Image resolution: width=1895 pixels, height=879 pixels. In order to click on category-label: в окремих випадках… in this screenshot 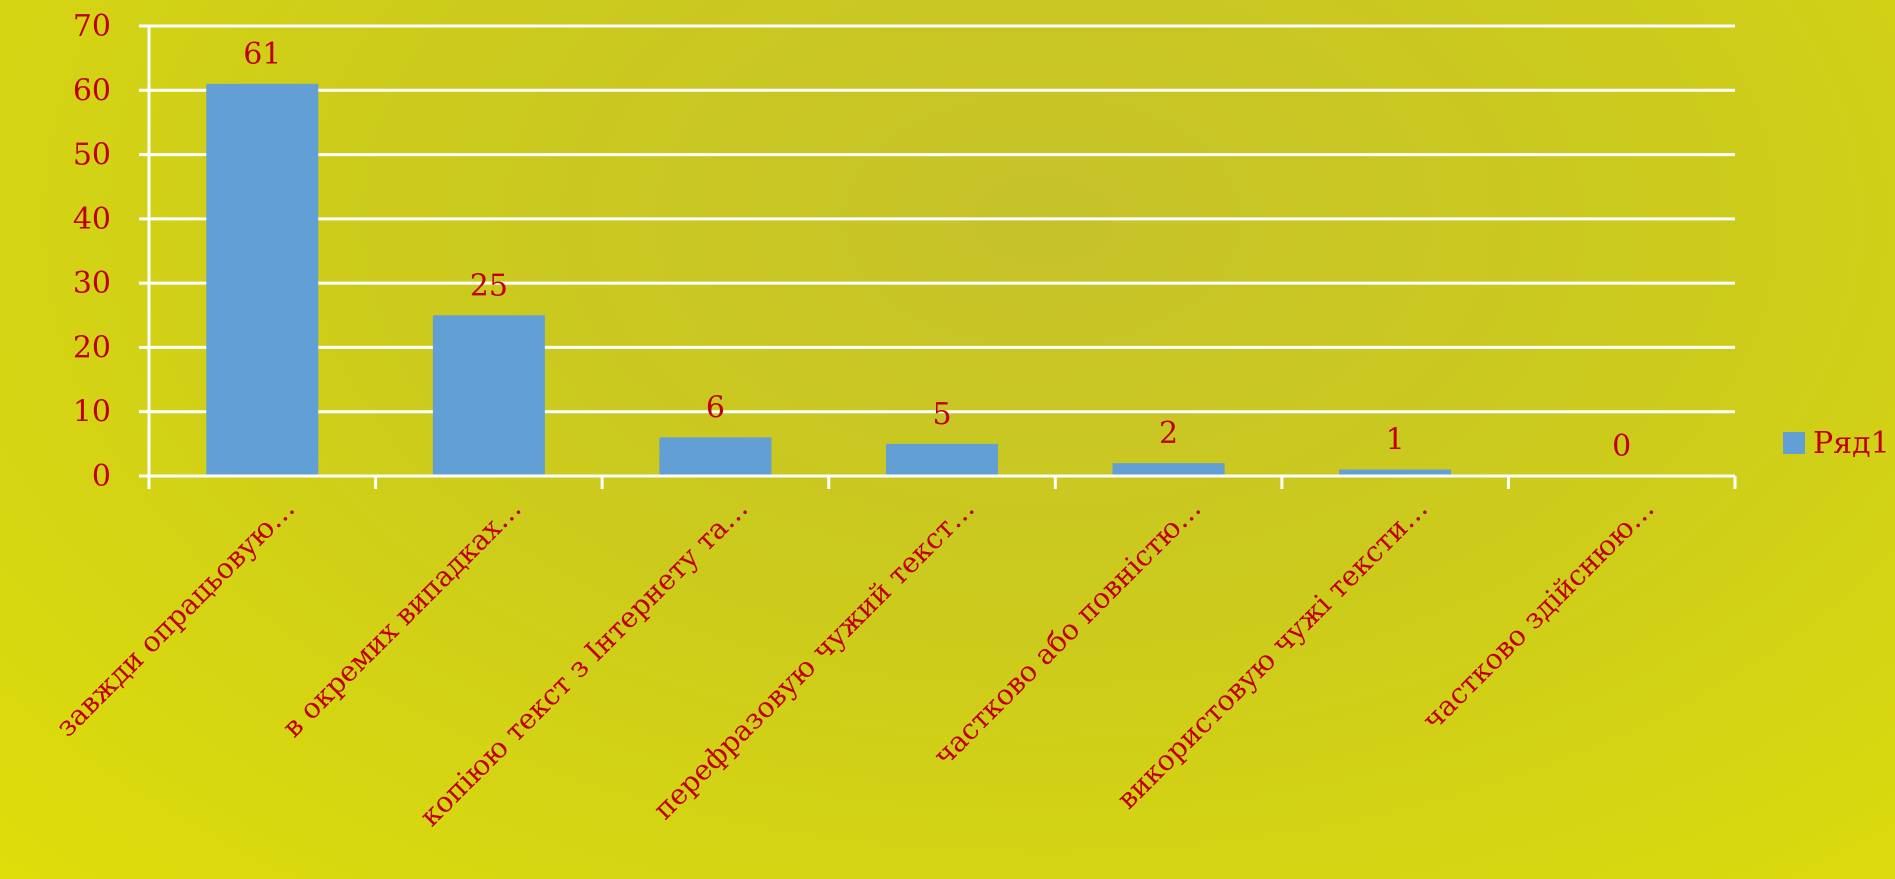, I will do `click(402, 618)`.